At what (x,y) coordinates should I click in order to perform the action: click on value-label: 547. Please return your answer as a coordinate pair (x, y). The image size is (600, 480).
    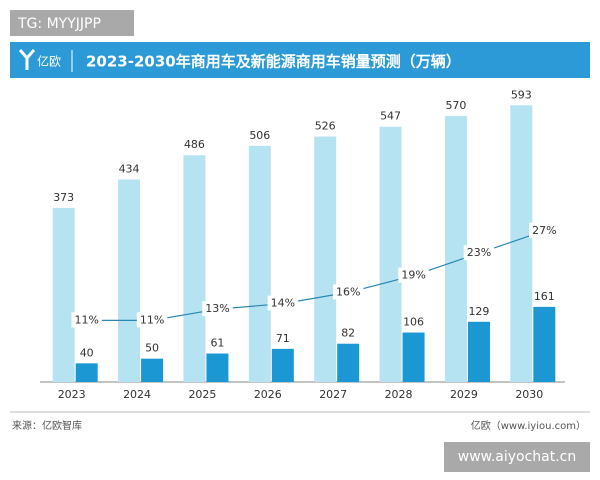
    Looking at the image, I should click on (390, 116).